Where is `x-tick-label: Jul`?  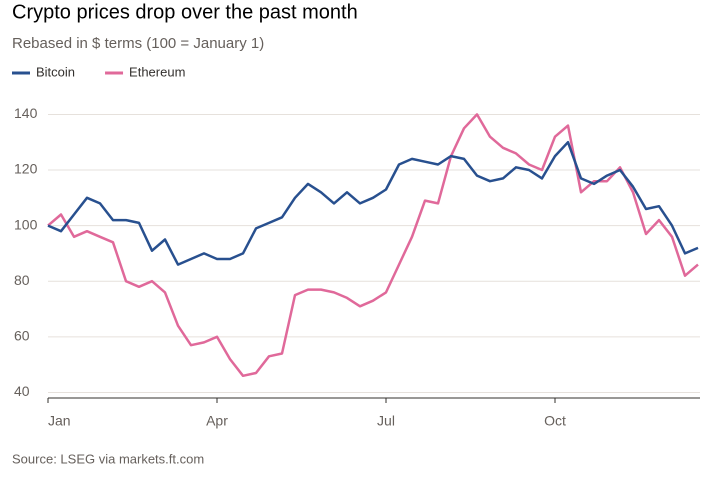
x-tick-label: Jul is located at coordinates (386, 421).